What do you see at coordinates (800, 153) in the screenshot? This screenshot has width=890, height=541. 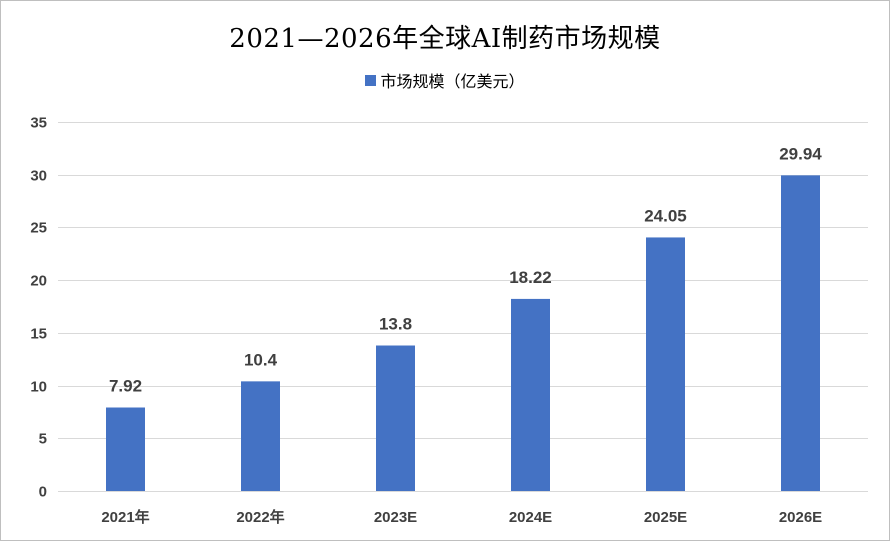 I see `data-label: 29.94` at bounding box center [800, 153].